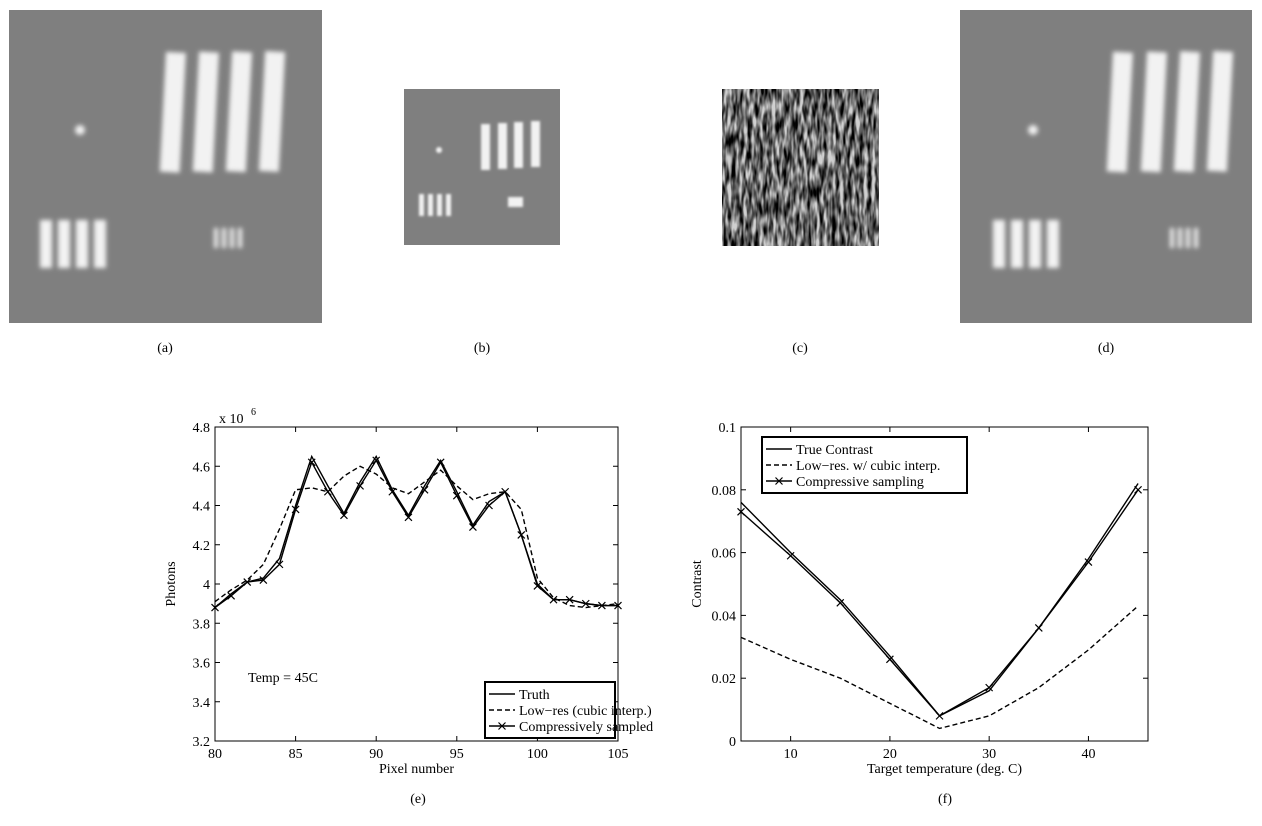 The height and width of the screenshot is (826, 1262). I want to click on x-tick-label: 100, so click(537, 754).